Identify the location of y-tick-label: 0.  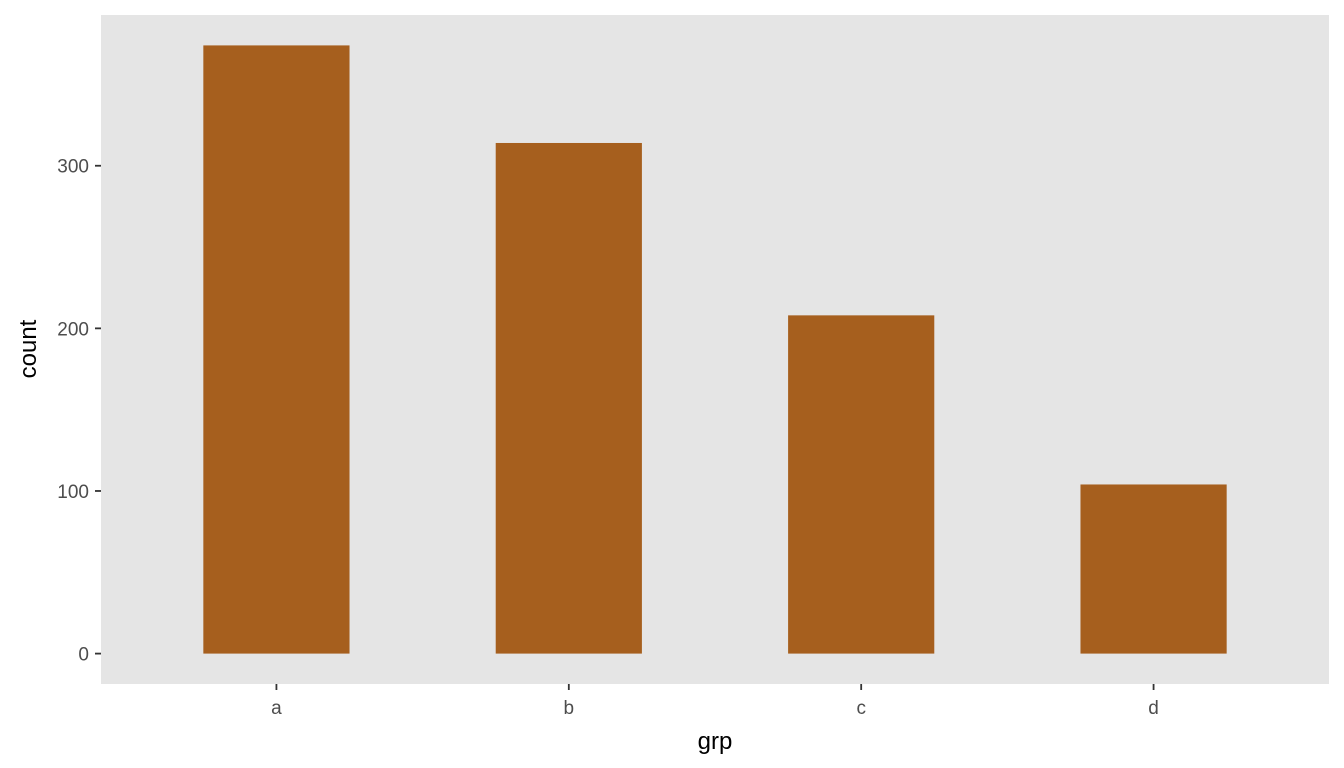
(83, 655).